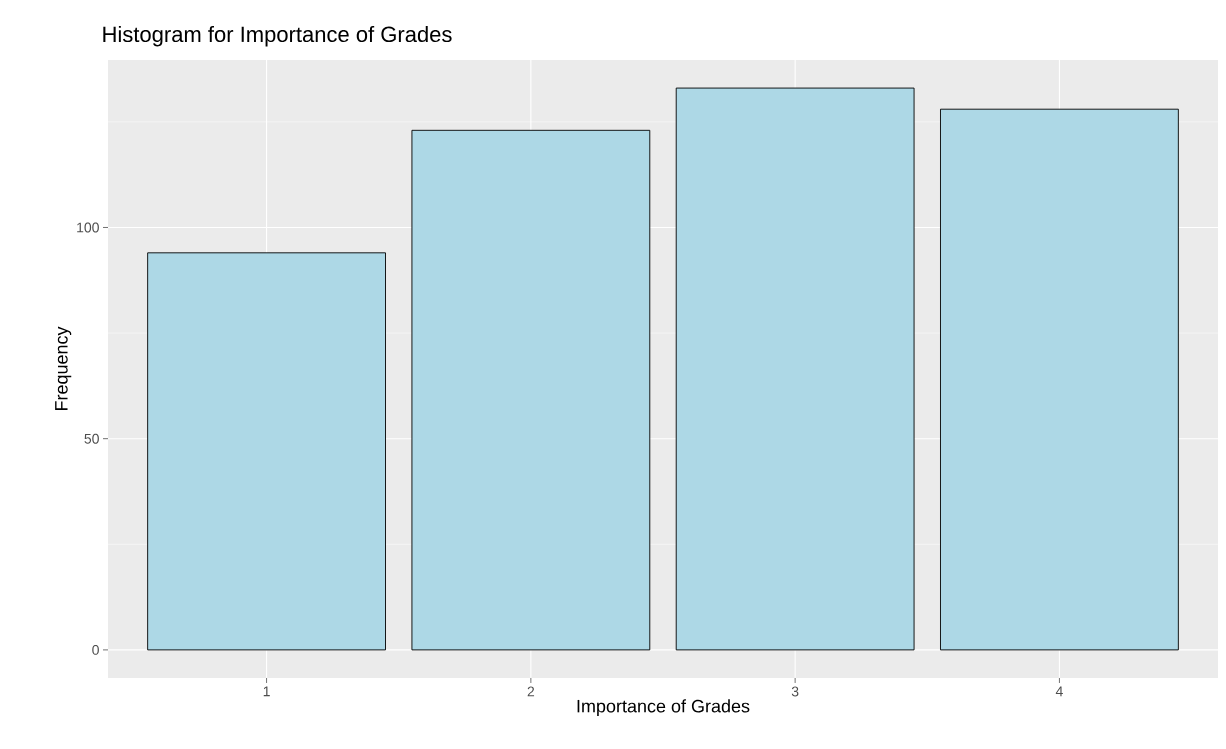 The height and width of the screenshot is (749, 1226). Describe the element at coordinates (88, 227) in the screenshot. I see `y-tick-label: 100` at that location.